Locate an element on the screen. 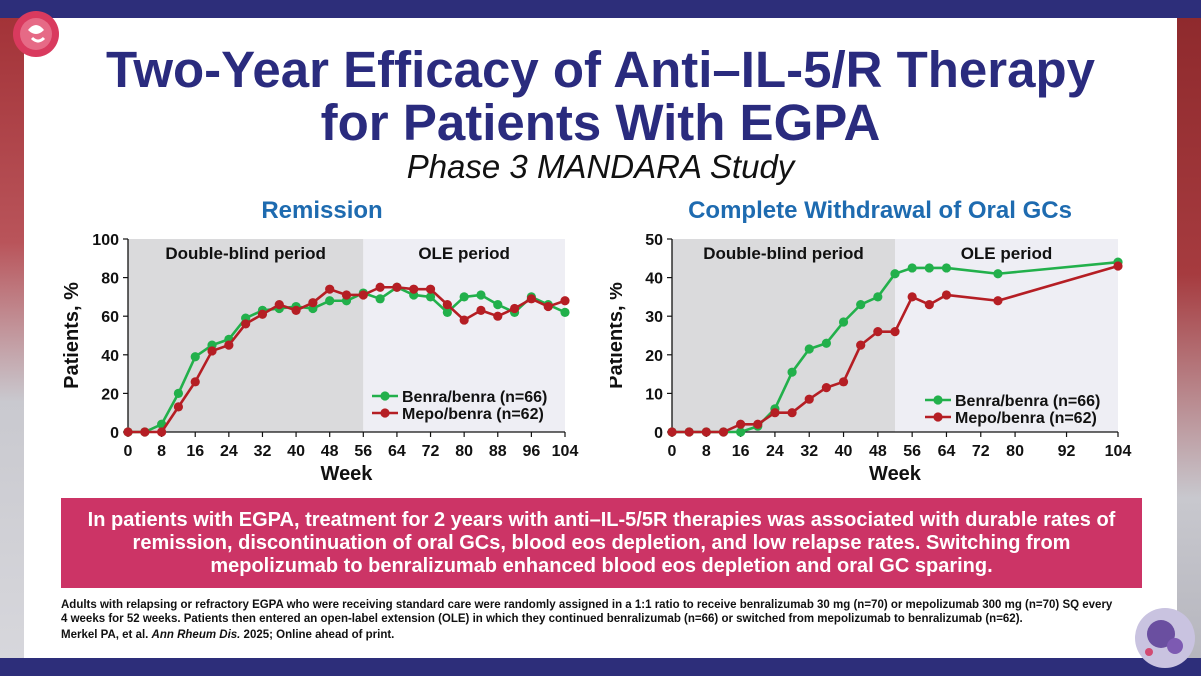  citation-rest: 2025; Online ahead of print. is located at coordinates (317, 635).